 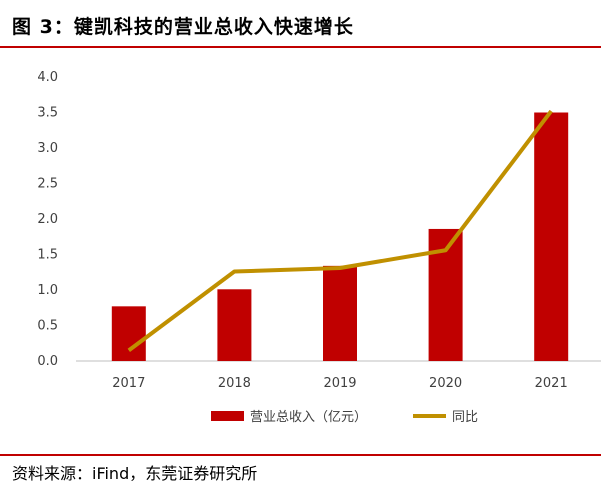 I want to click on source-note: 资料来源：iFind，东莞证券研究所, so click(x=135, y=473).